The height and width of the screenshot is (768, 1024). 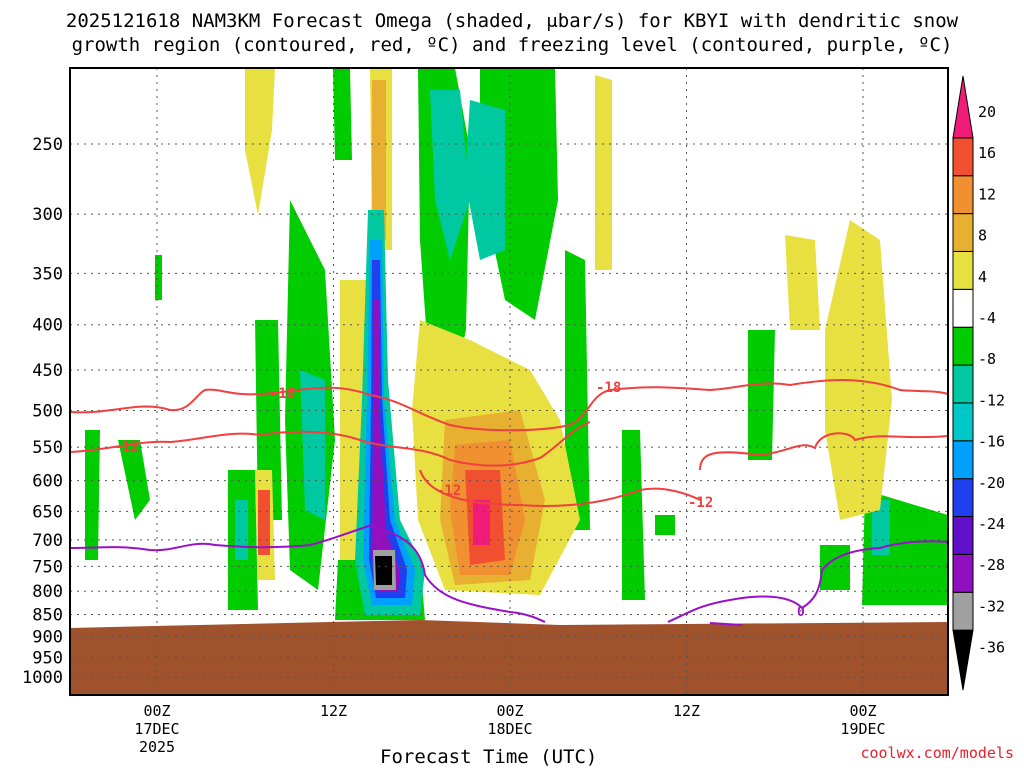 What do you see at coordinates (156, 729) in the screenshot?
I see `x-tick-label: 17DEC` at bounding box center [156, 729].